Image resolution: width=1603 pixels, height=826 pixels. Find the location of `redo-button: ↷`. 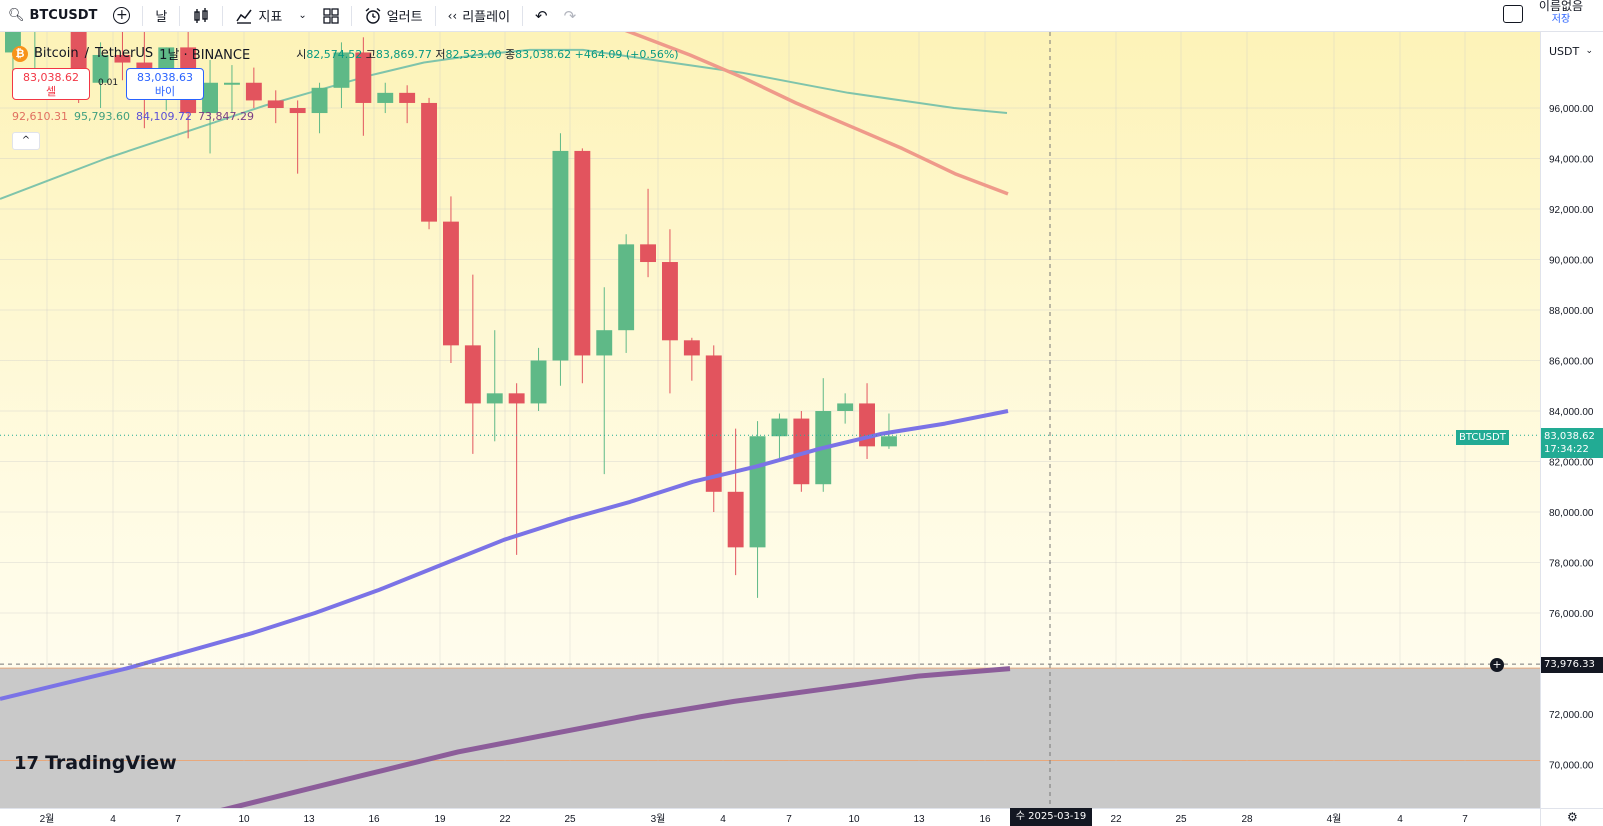

redo-button: ↷ is located at coordinates (570, 16).